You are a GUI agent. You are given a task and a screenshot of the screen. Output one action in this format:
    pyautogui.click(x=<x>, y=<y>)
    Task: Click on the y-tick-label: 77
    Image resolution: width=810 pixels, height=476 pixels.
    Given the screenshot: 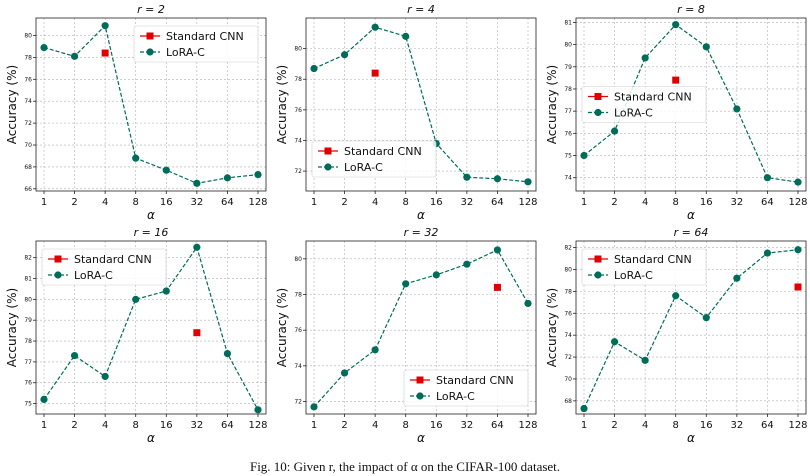 What is the action you would take?
    pyautogui.click(x=568, y=111)
    